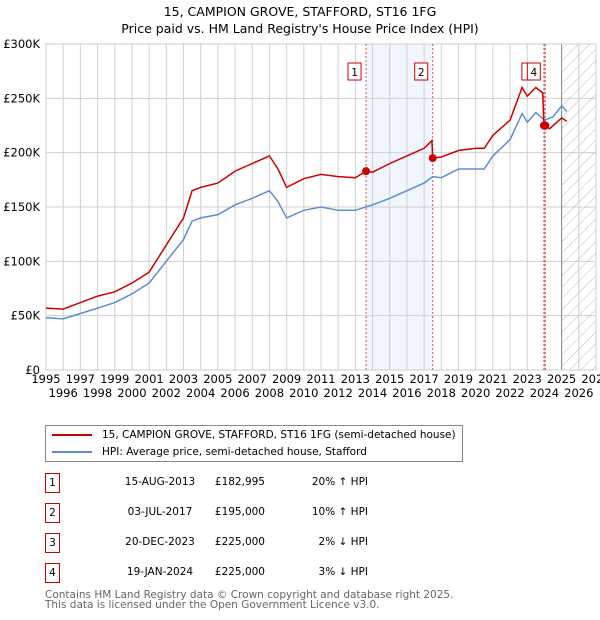  Describe the element at coordinates (80, 379) in the screenshot. I see `x-tick-label: 1997` at that location.